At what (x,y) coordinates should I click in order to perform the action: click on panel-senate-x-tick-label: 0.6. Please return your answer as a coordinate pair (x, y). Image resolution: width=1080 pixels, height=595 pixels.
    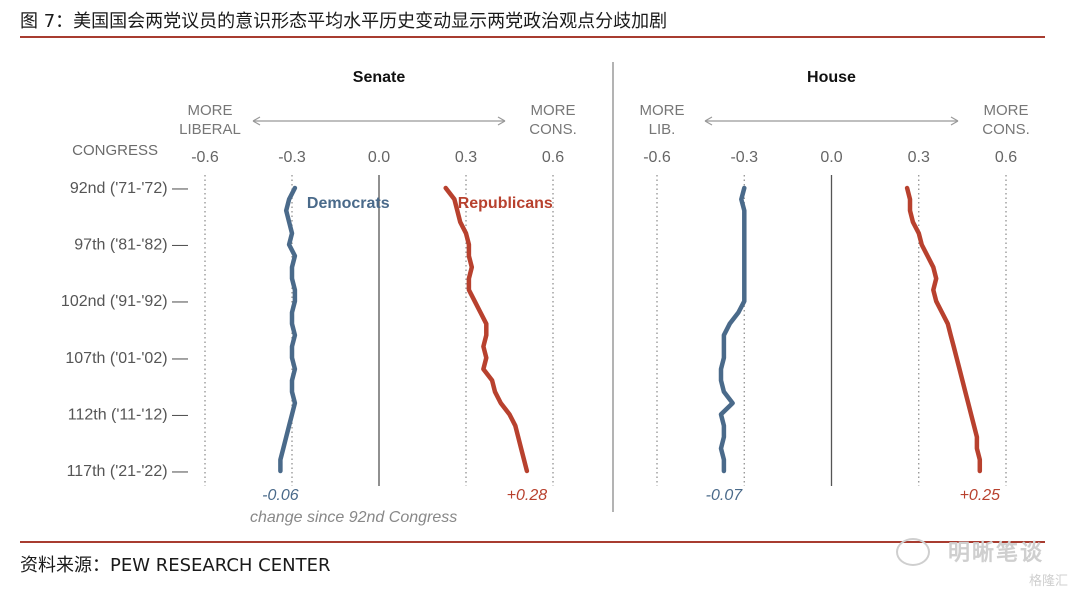
    Looking at the image, I should click on (553, 157).